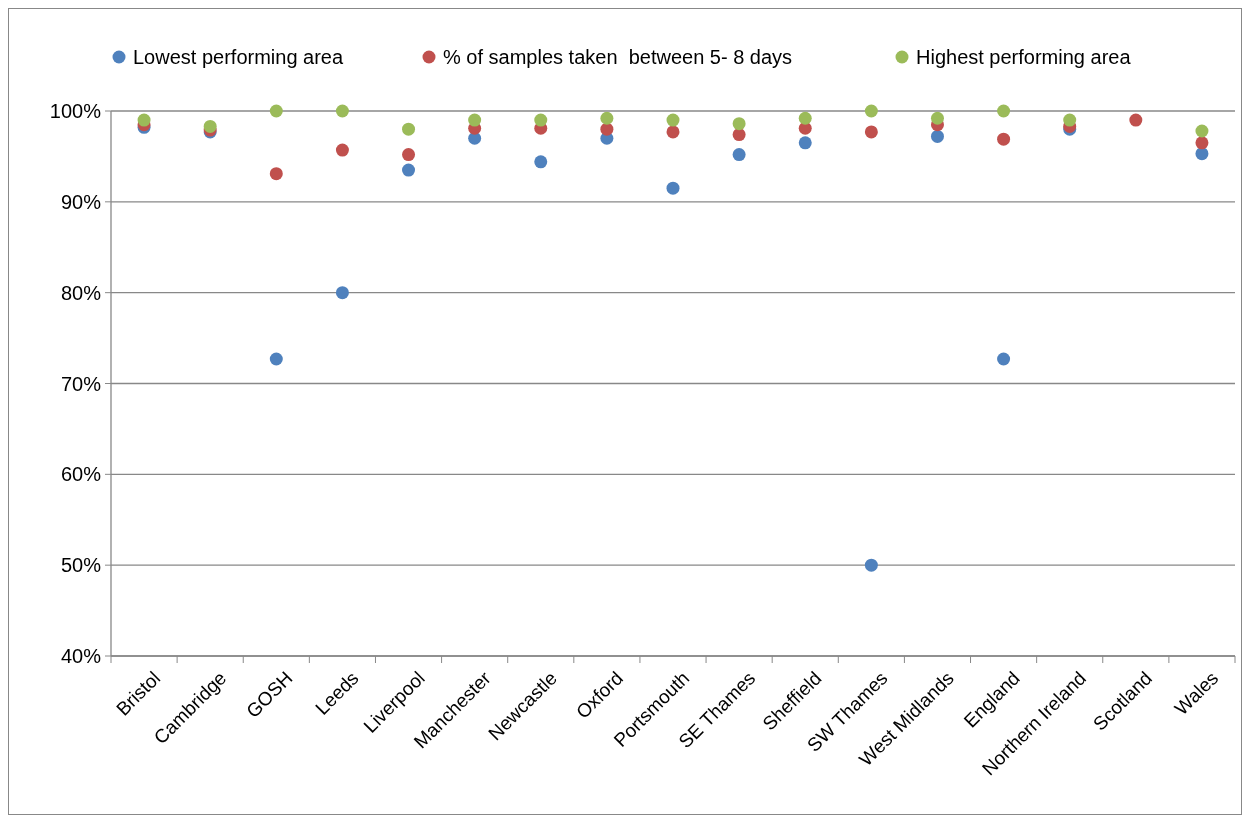 This screenshot has width=1250, height=823. What do you see at coordinates (1024, 57) in the screenshot?
I see `legend-label: Highest performing area` at bounding box center [1024, 57].